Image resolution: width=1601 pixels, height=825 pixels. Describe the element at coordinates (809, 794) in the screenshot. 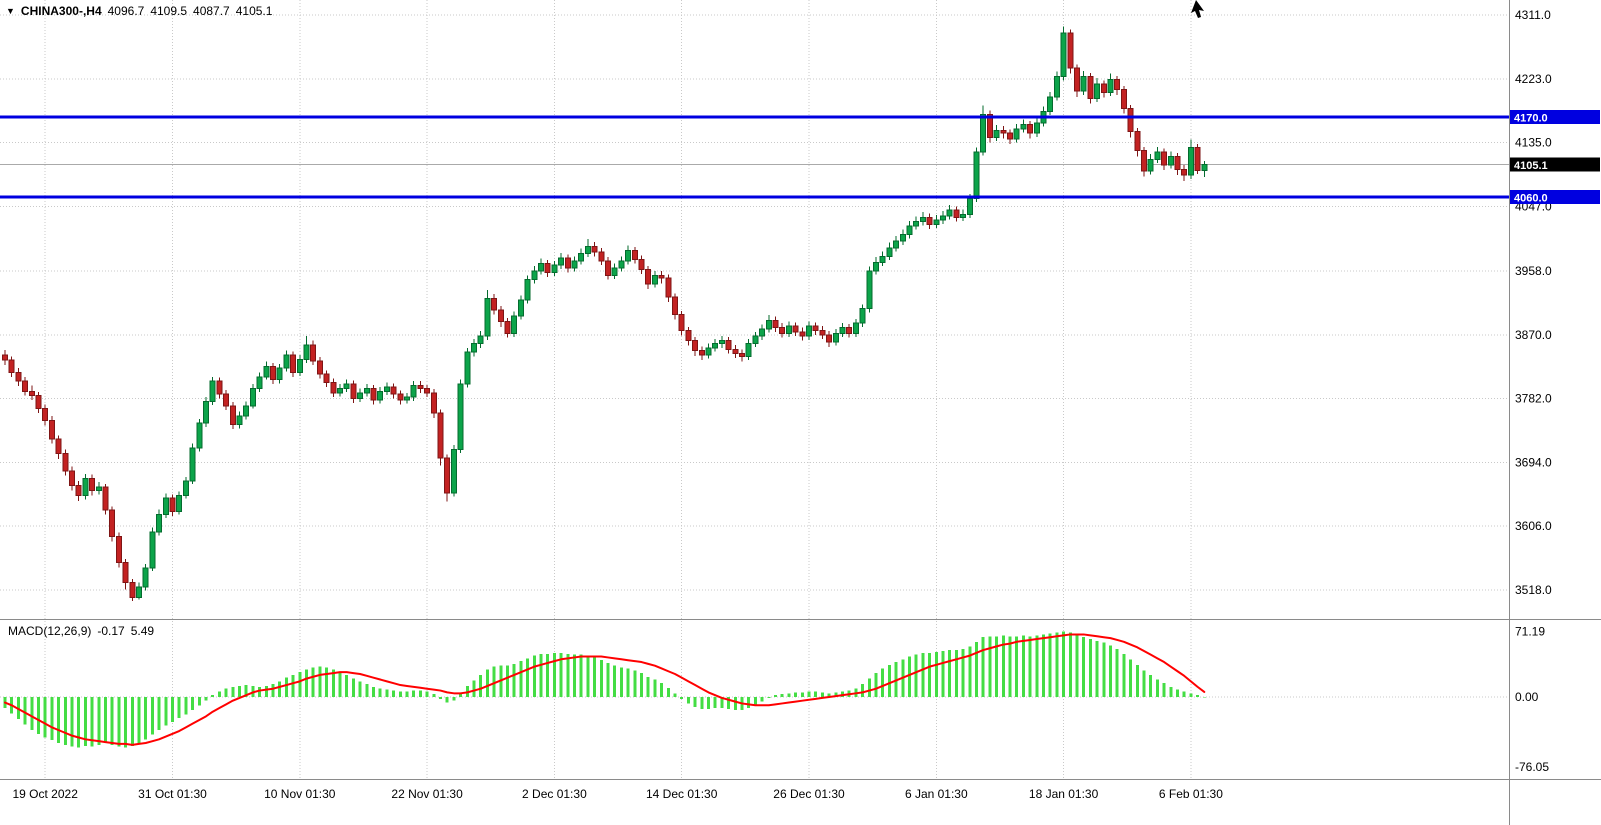

I see `time-axis-label: 26 Dec 01:30` at that location.